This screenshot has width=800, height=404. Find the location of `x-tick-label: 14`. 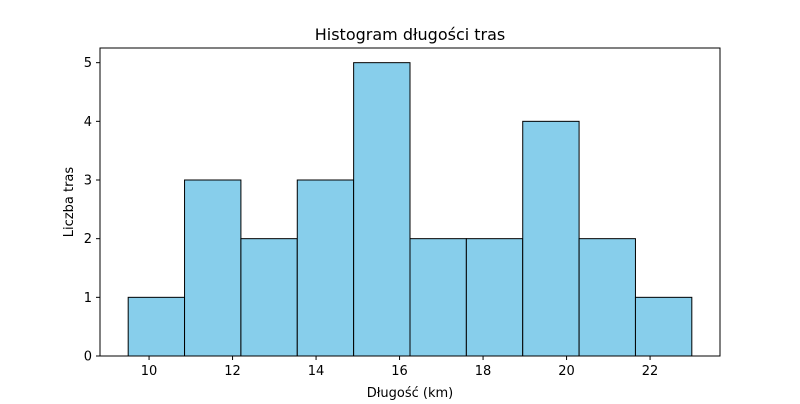

x-tick-label: 14 is located at coordinates (316, 371).